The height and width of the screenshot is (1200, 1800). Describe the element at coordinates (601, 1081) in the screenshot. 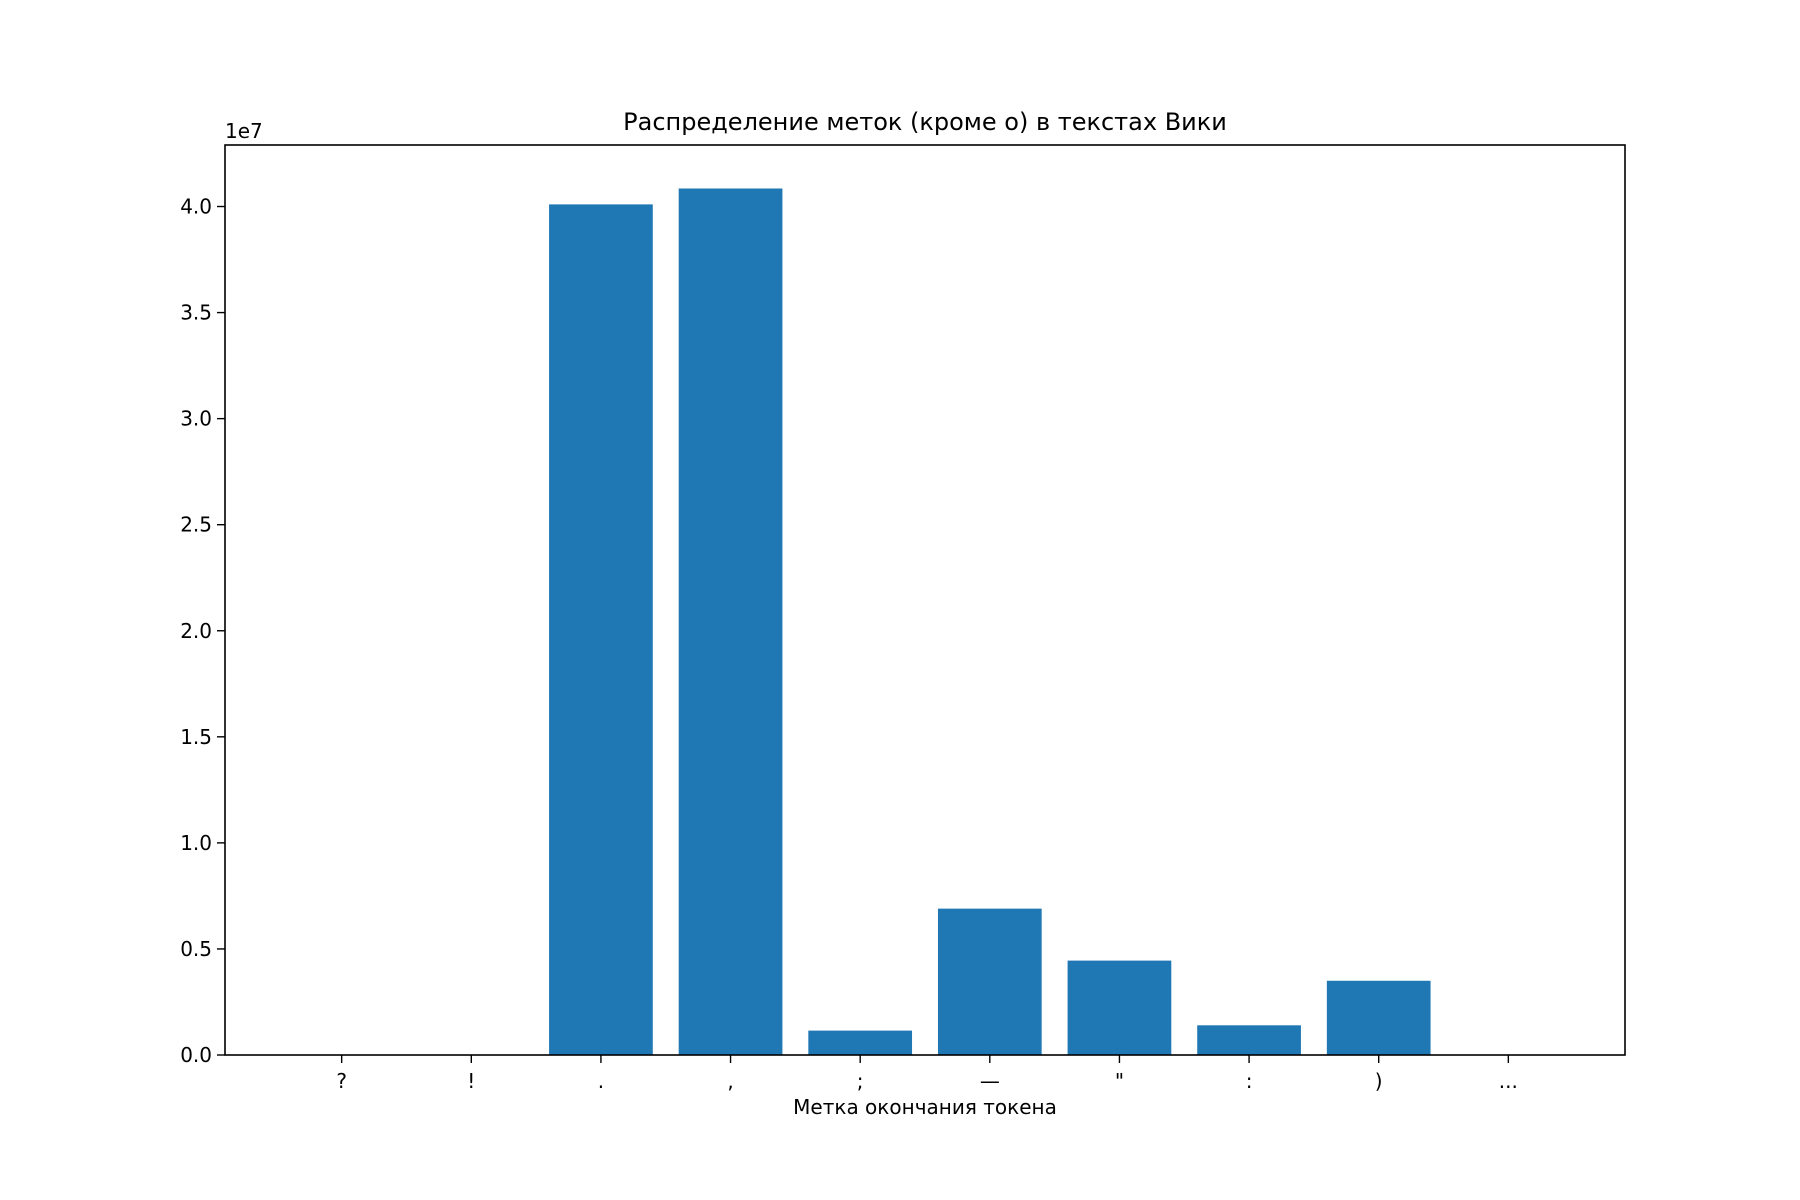

I see `x-tick-label: .` at that location.